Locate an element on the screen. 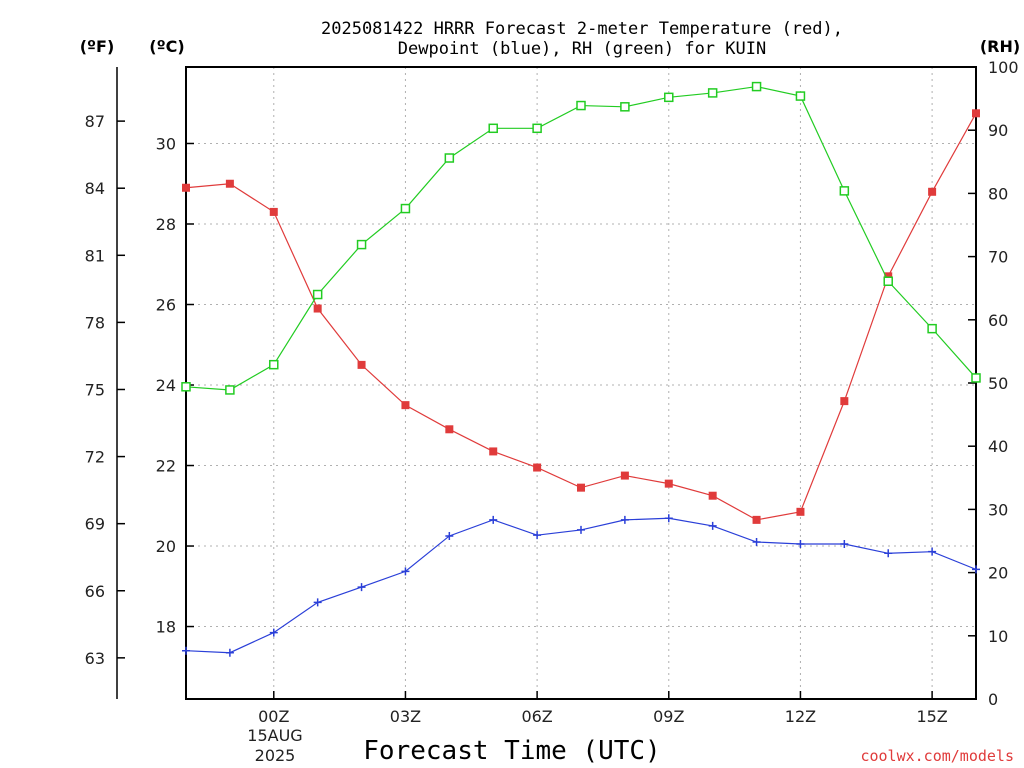 The image size is (1024, 768). fahrenheit-tick-label-84: 84 is located at coordinates (95, 188).